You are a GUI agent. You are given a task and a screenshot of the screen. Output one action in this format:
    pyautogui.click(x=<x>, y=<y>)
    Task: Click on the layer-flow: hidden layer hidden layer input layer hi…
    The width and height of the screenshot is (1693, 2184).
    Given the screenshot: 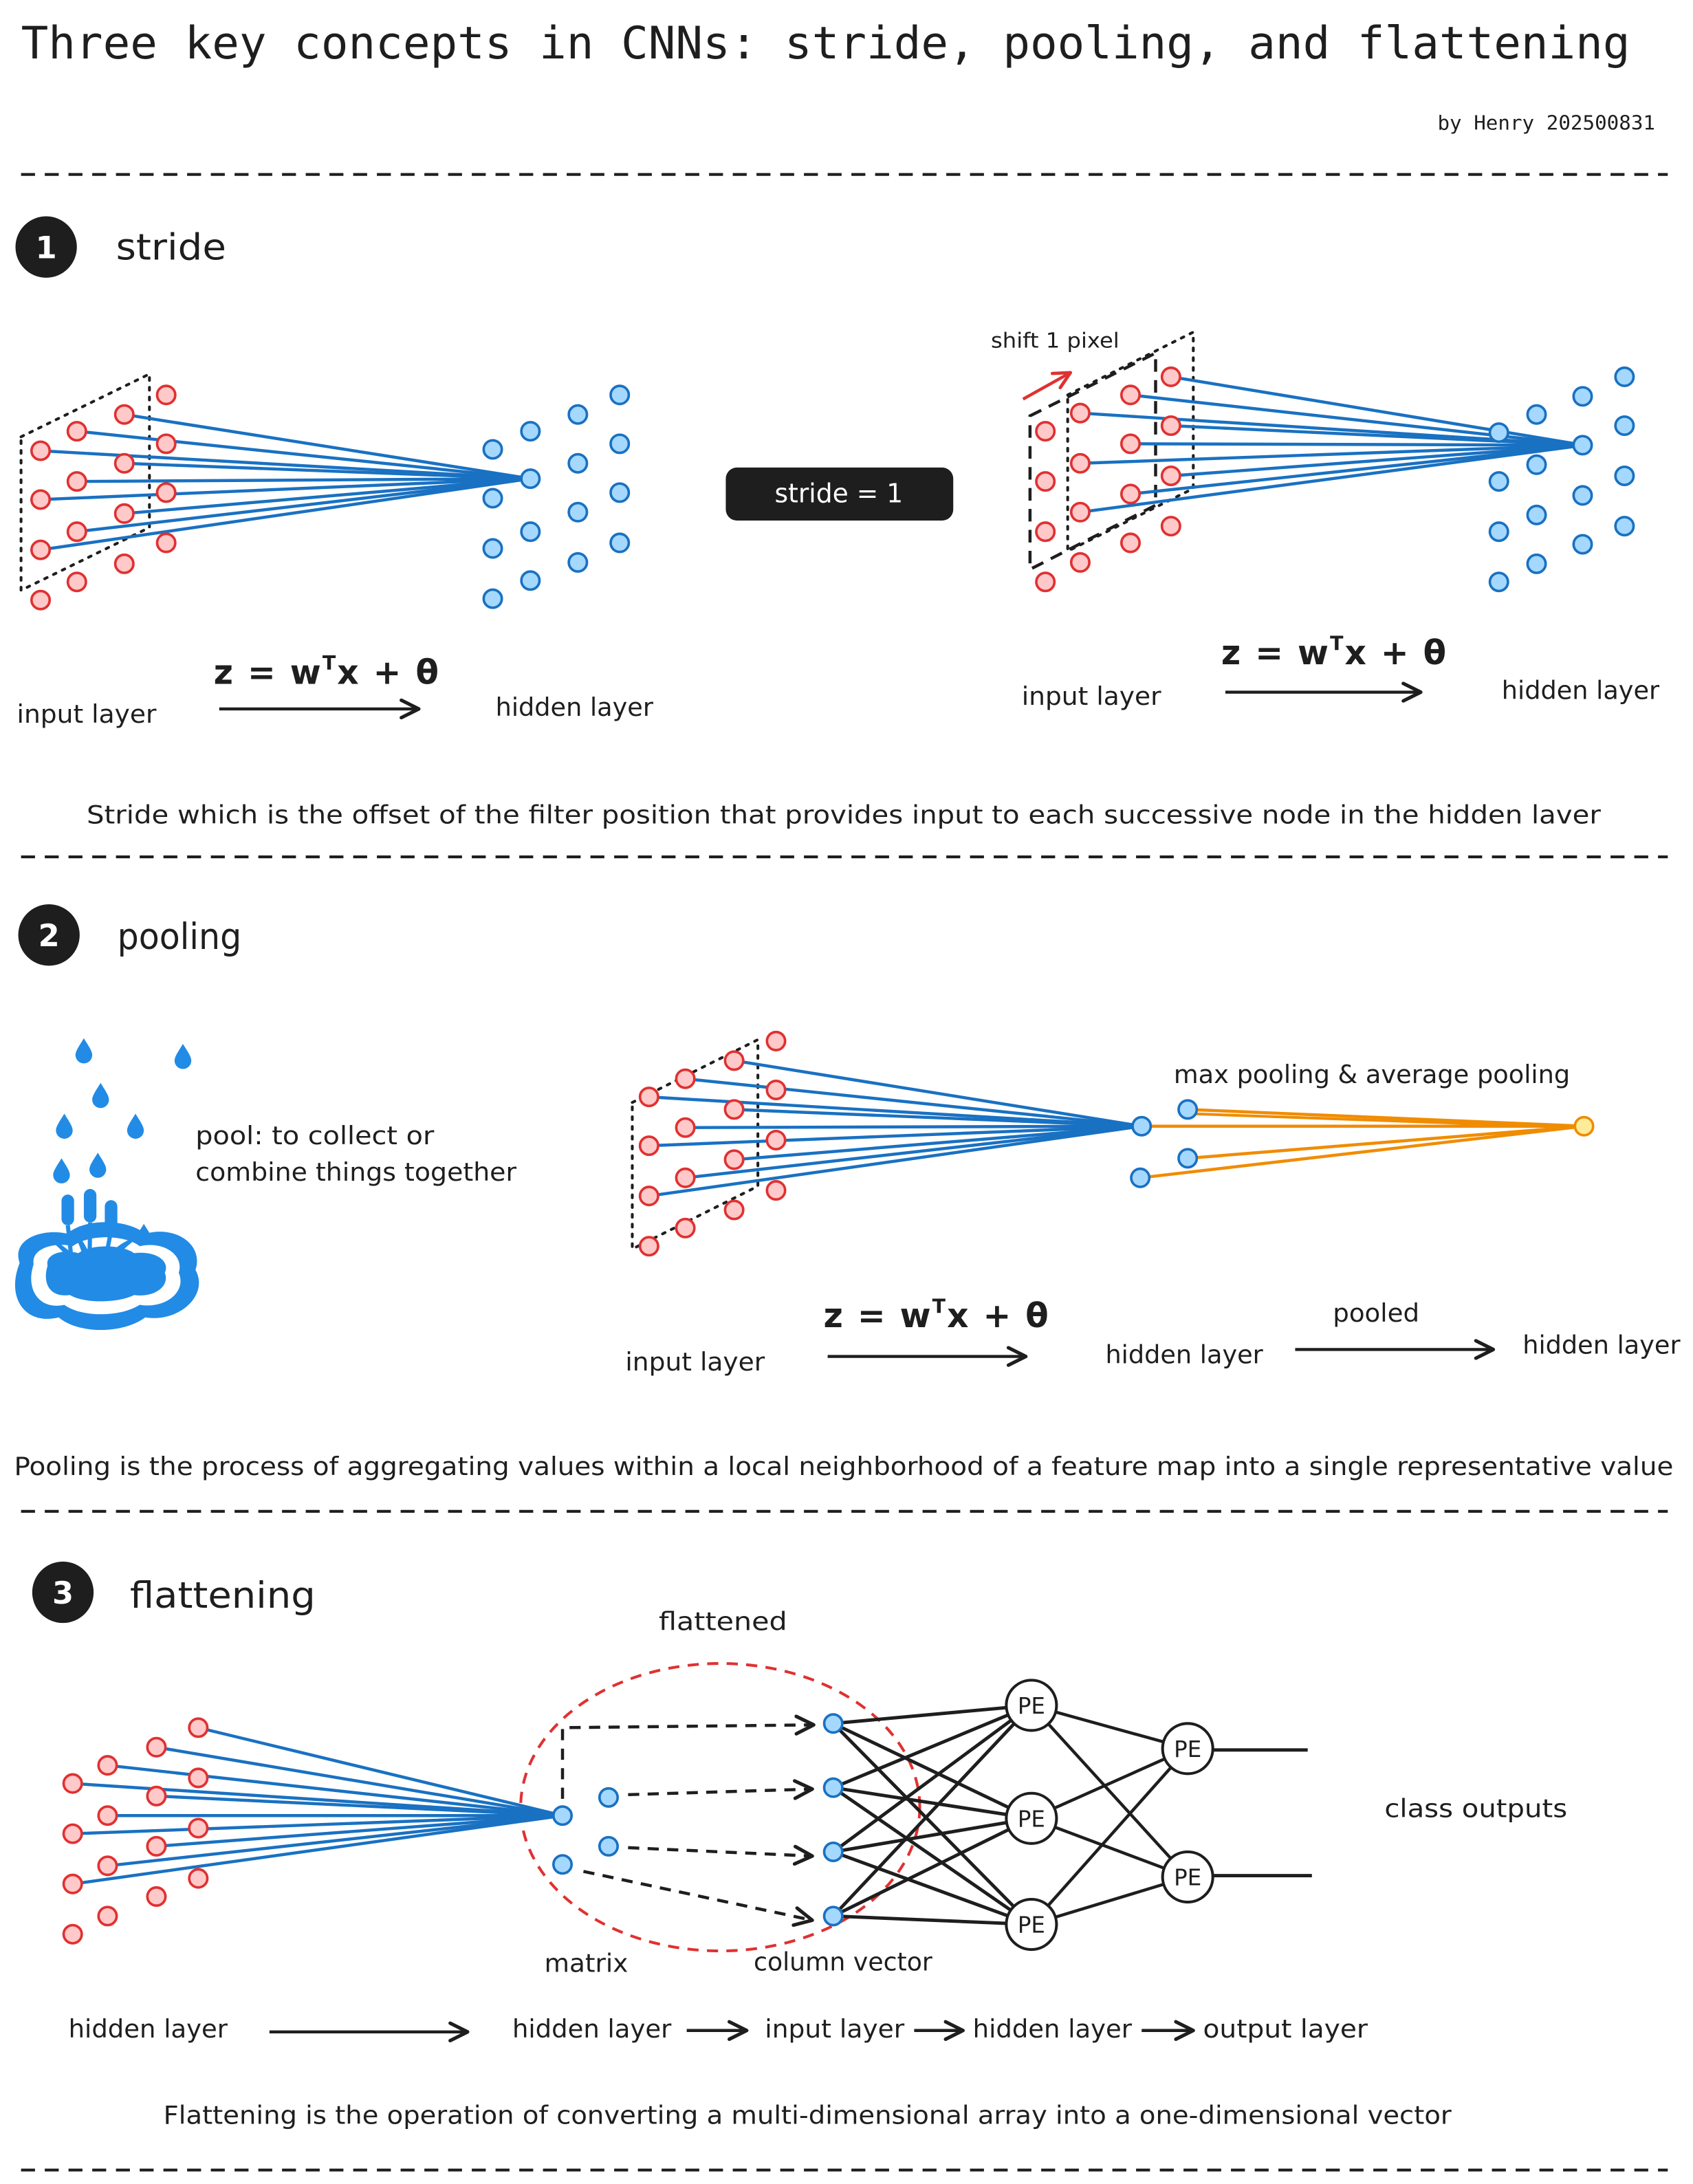 What is the action you would take?
    pyautogui.click(x=719, y=2029)
    